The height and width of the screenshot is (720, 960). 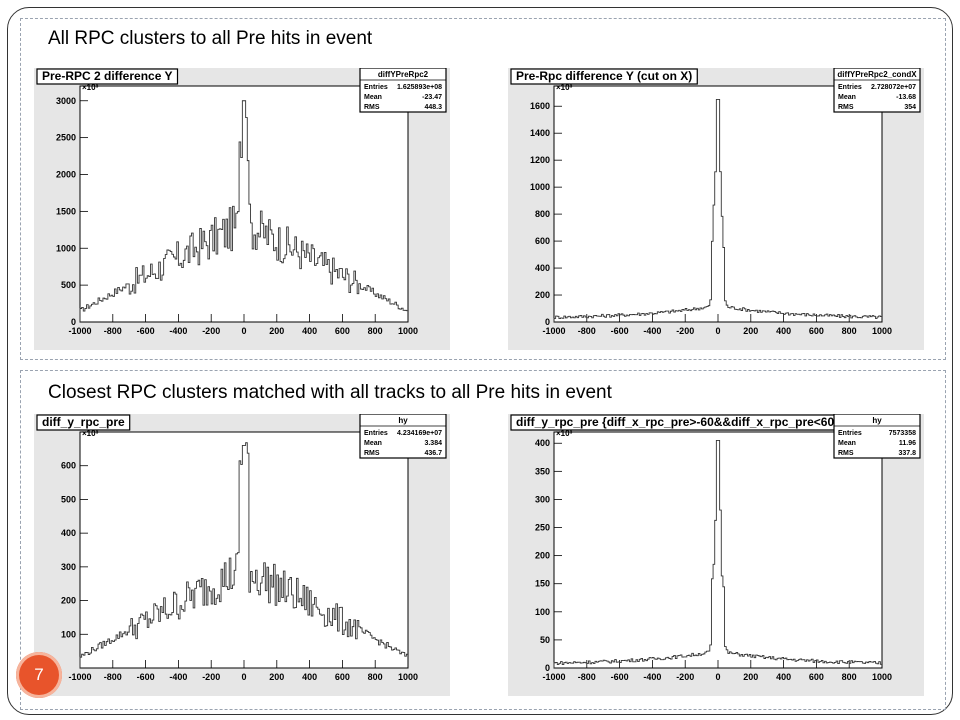 I want to click on y-tick-label: 2000, so click(x=66, y=175).